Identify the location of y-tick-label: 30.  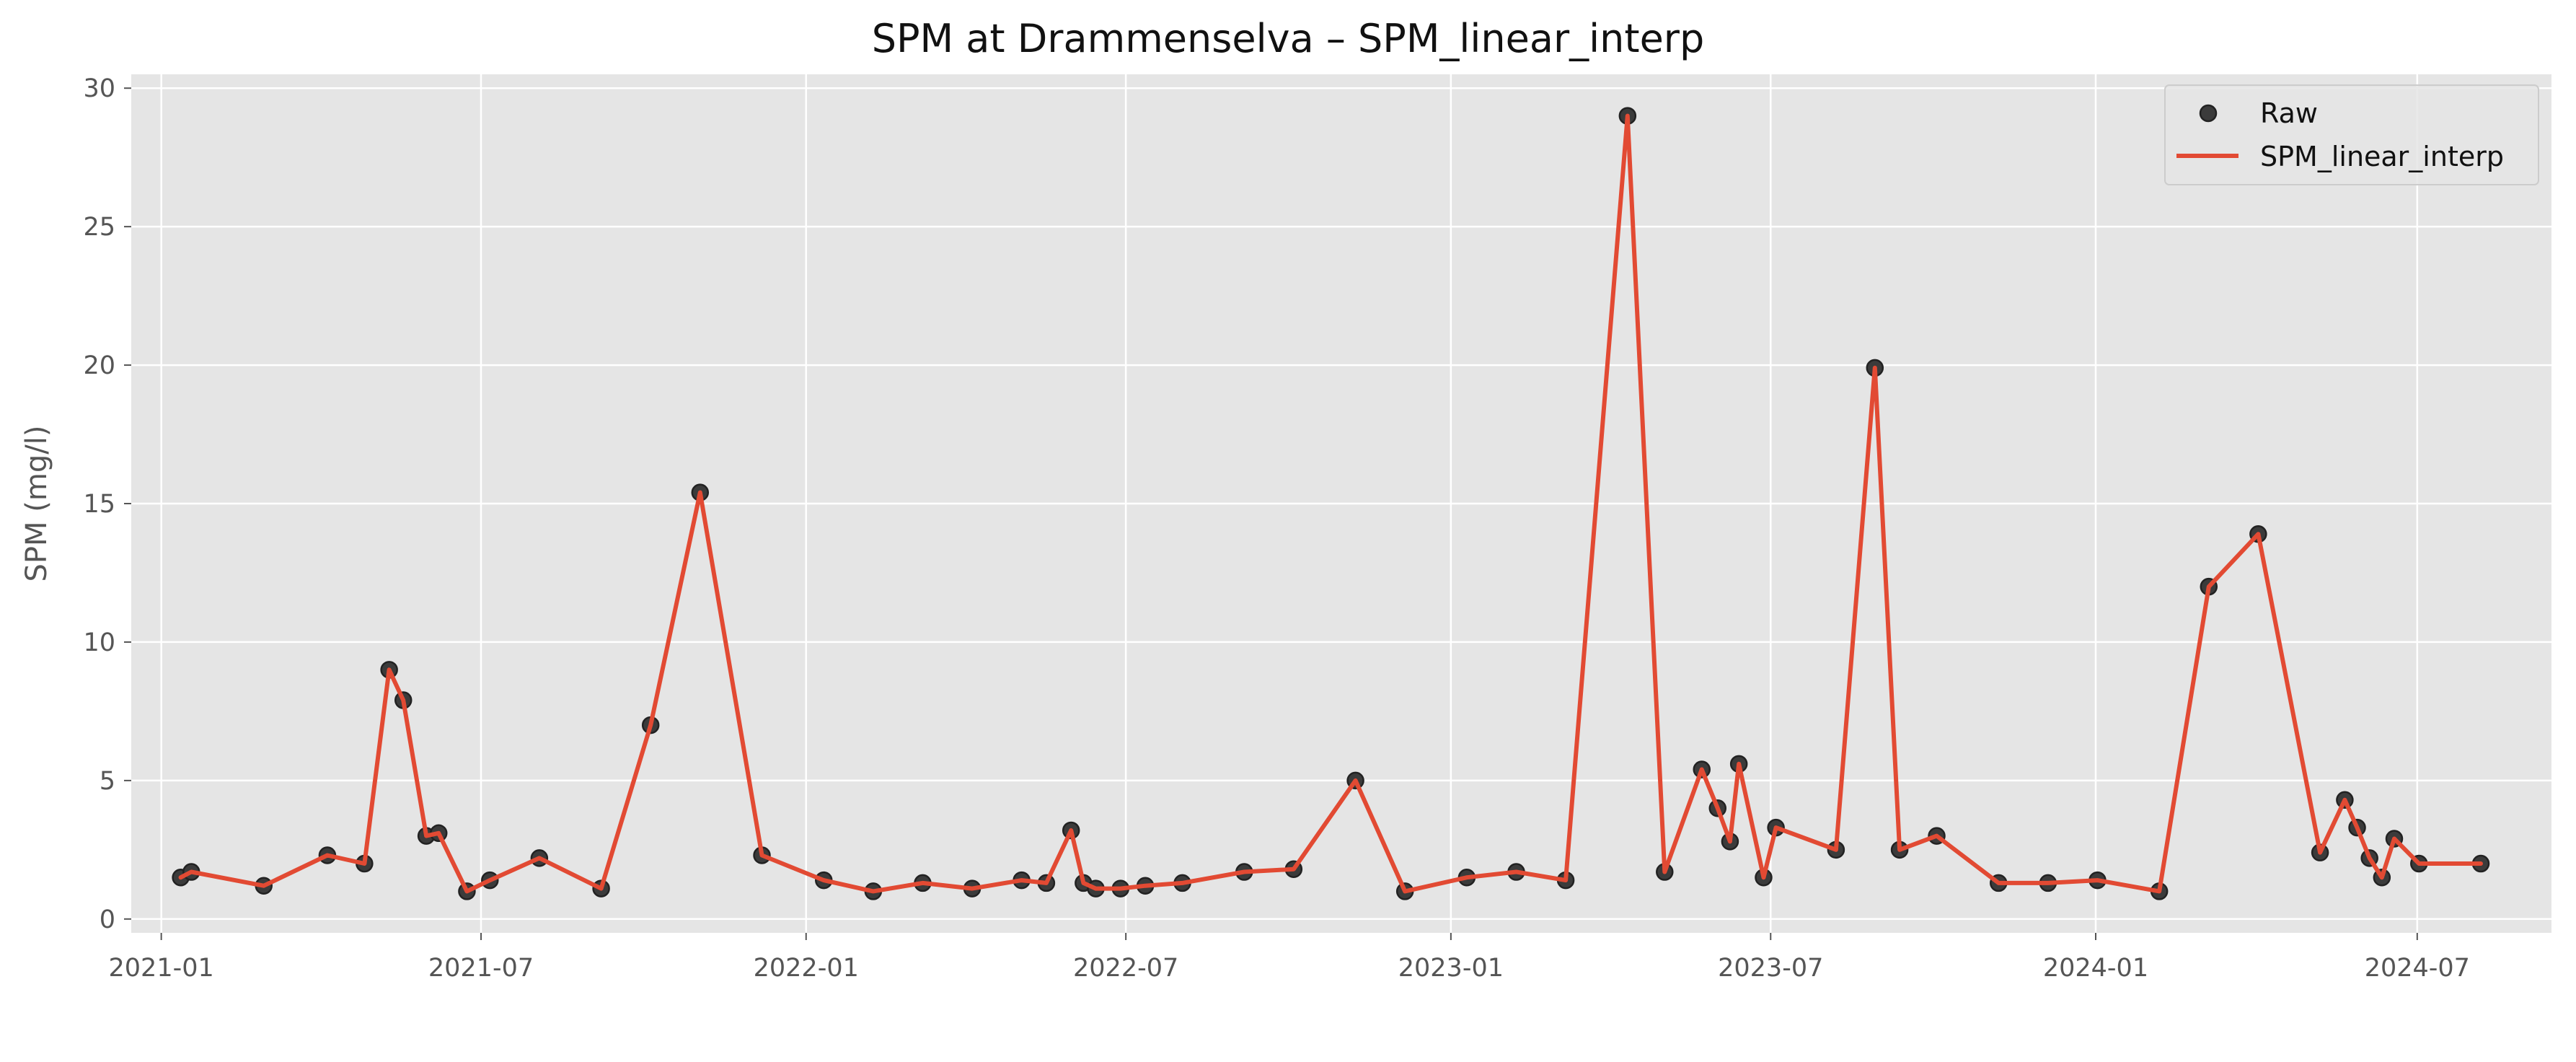
(99, 88).